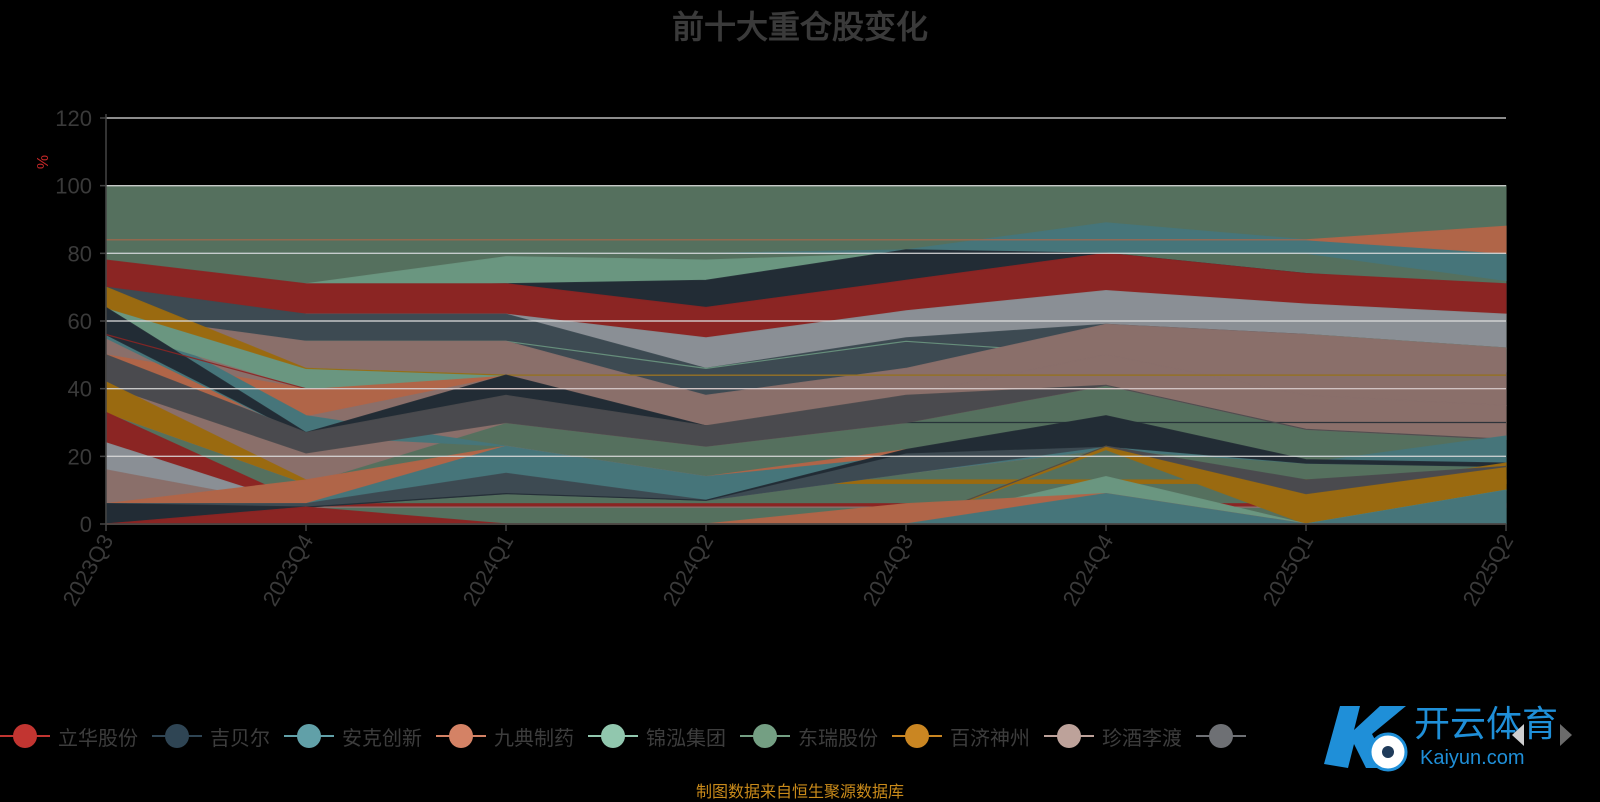  Describe the element at coordinates (799, 791) in the screenshot. I see `data-source-note: 制图数据来自恒生聚源数据库` at that location.